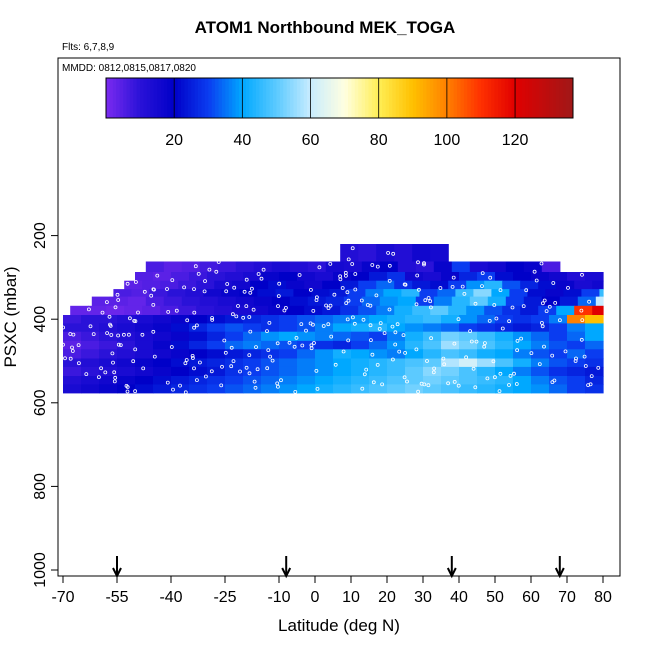 Image resolution: width=650 pixels, height=650 pixels. I want to click on x-tick-label: 50, so click(495, 597).